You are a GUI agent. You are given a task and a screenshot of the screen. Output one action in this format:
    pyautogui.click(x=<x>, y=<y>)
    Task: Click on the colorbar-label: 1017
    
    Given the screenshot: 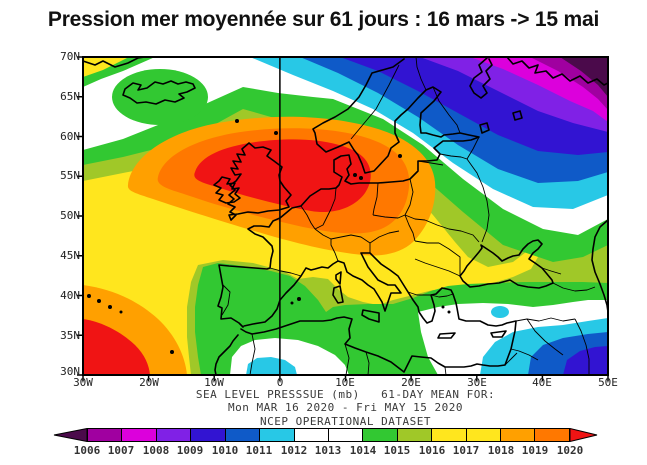 What is the action you would take?
    pyautogui.click(x=466, y=450)
    